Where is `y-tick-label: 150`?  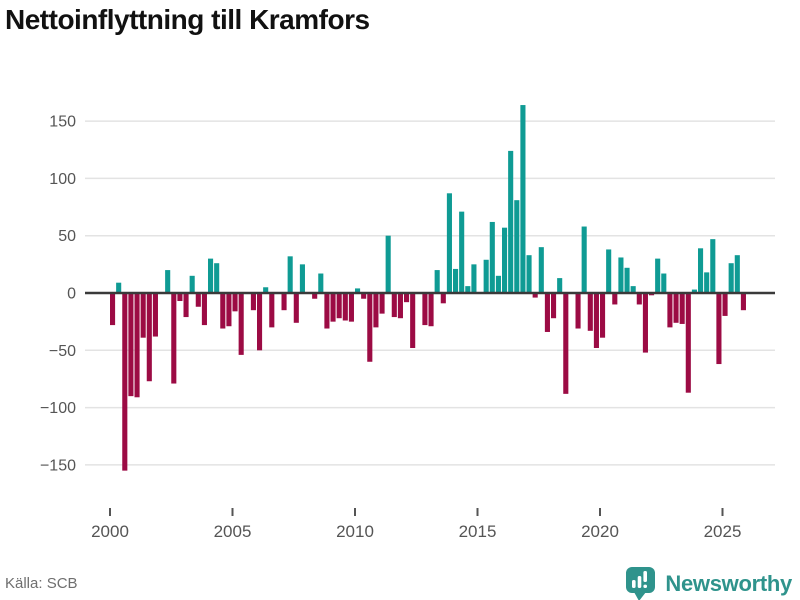
y-tick-label: 150 is located at coordinates (62, 122).